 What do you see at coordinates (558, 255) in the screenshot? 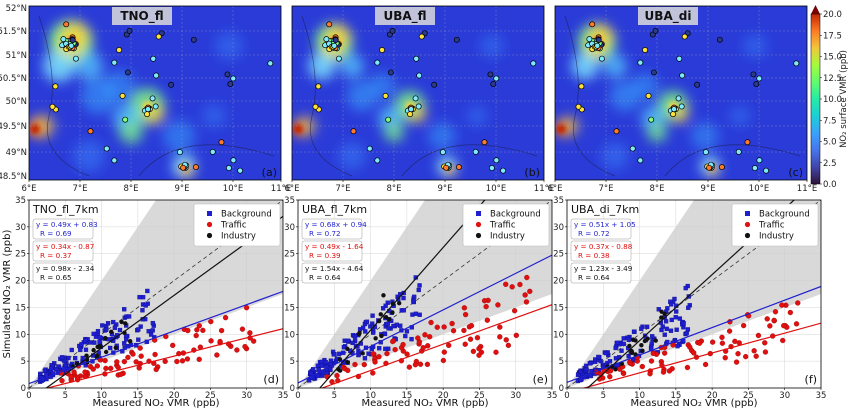
I see `y-tick-label: 25` at bounding box center [558, 255].